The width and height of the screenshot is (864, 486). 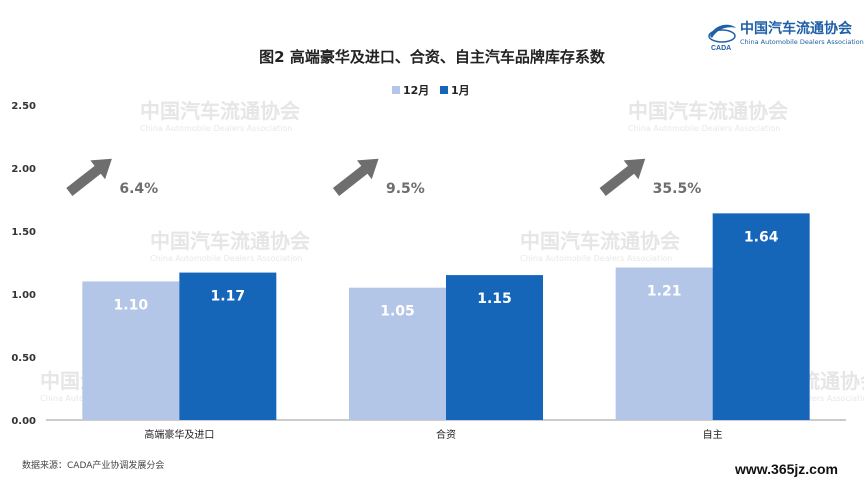 What do you see at coordinates (796, 29) in the screenshot?
I see `brand-name-cn: 中国汽车流通协会` at bounding box center [796, 29].